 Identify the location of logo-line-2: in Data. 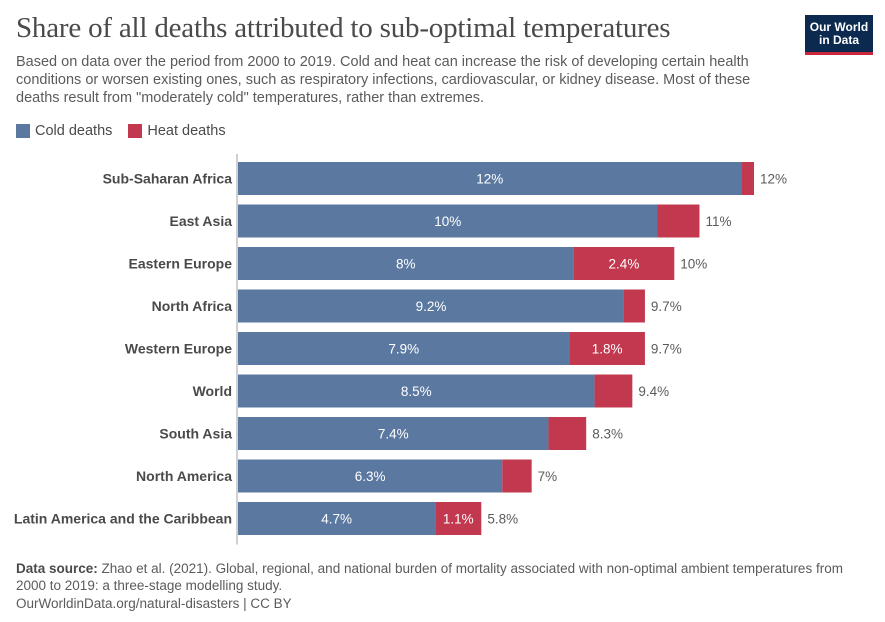
(838, 39).